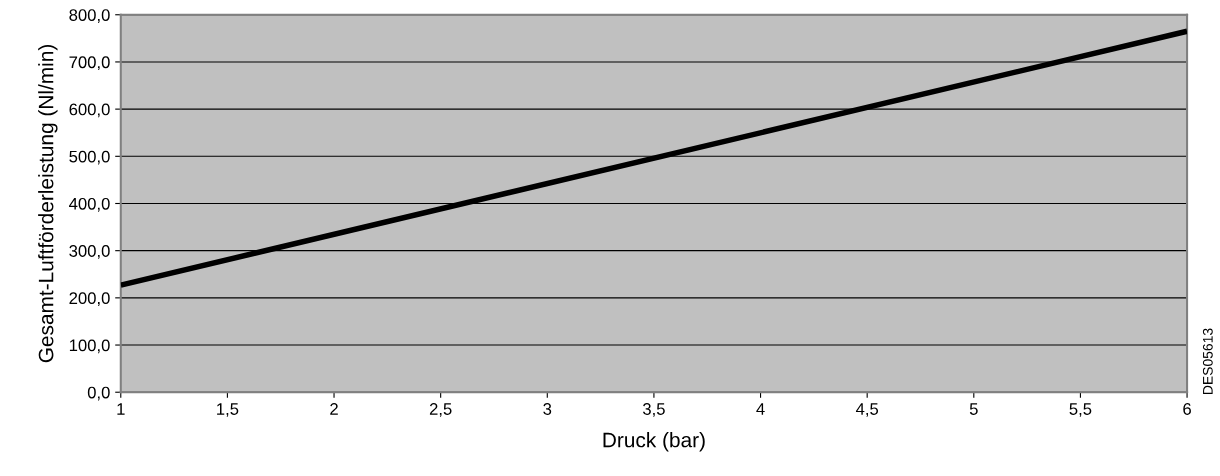  I want to click on x-tick-label: 2,5, so click(440, 410).